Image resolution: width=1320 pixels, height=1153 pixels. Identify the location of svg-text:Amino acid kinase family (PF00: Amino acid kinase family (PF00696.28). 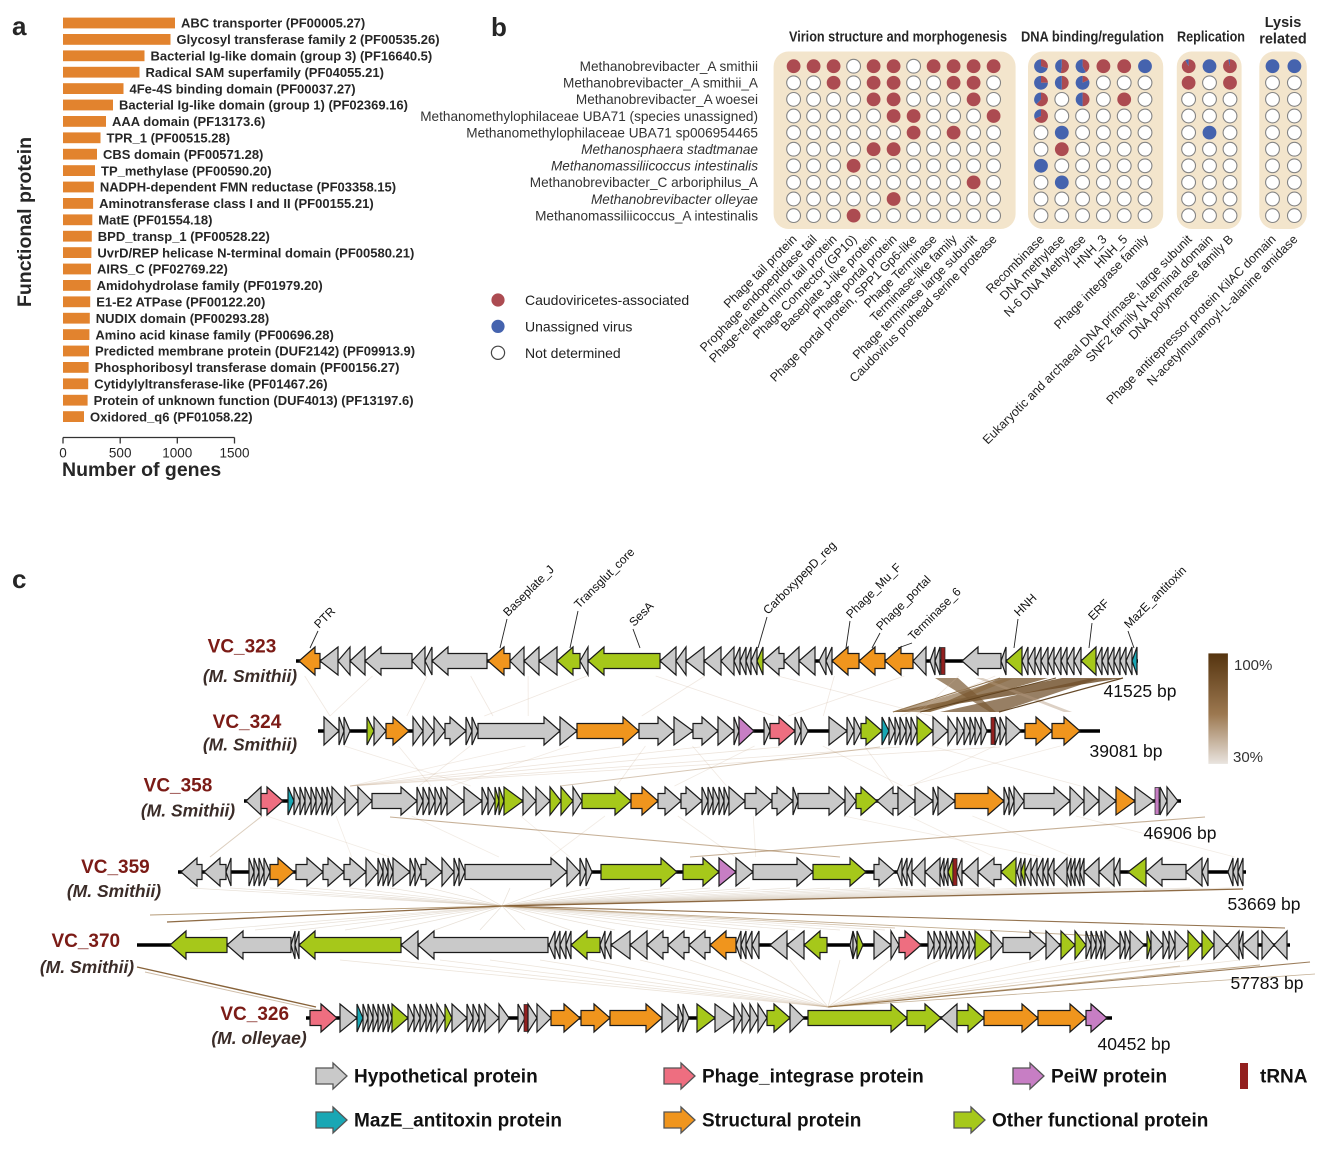
(214, 334).